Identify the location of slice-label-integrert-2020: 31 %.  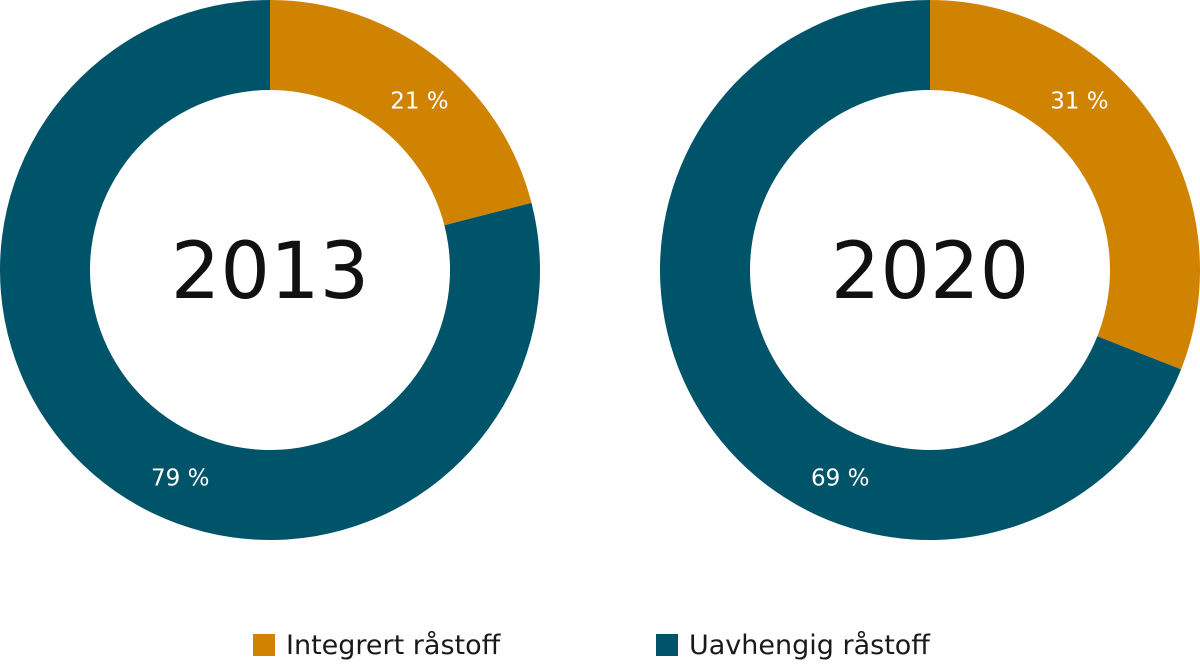
(1079, 101).